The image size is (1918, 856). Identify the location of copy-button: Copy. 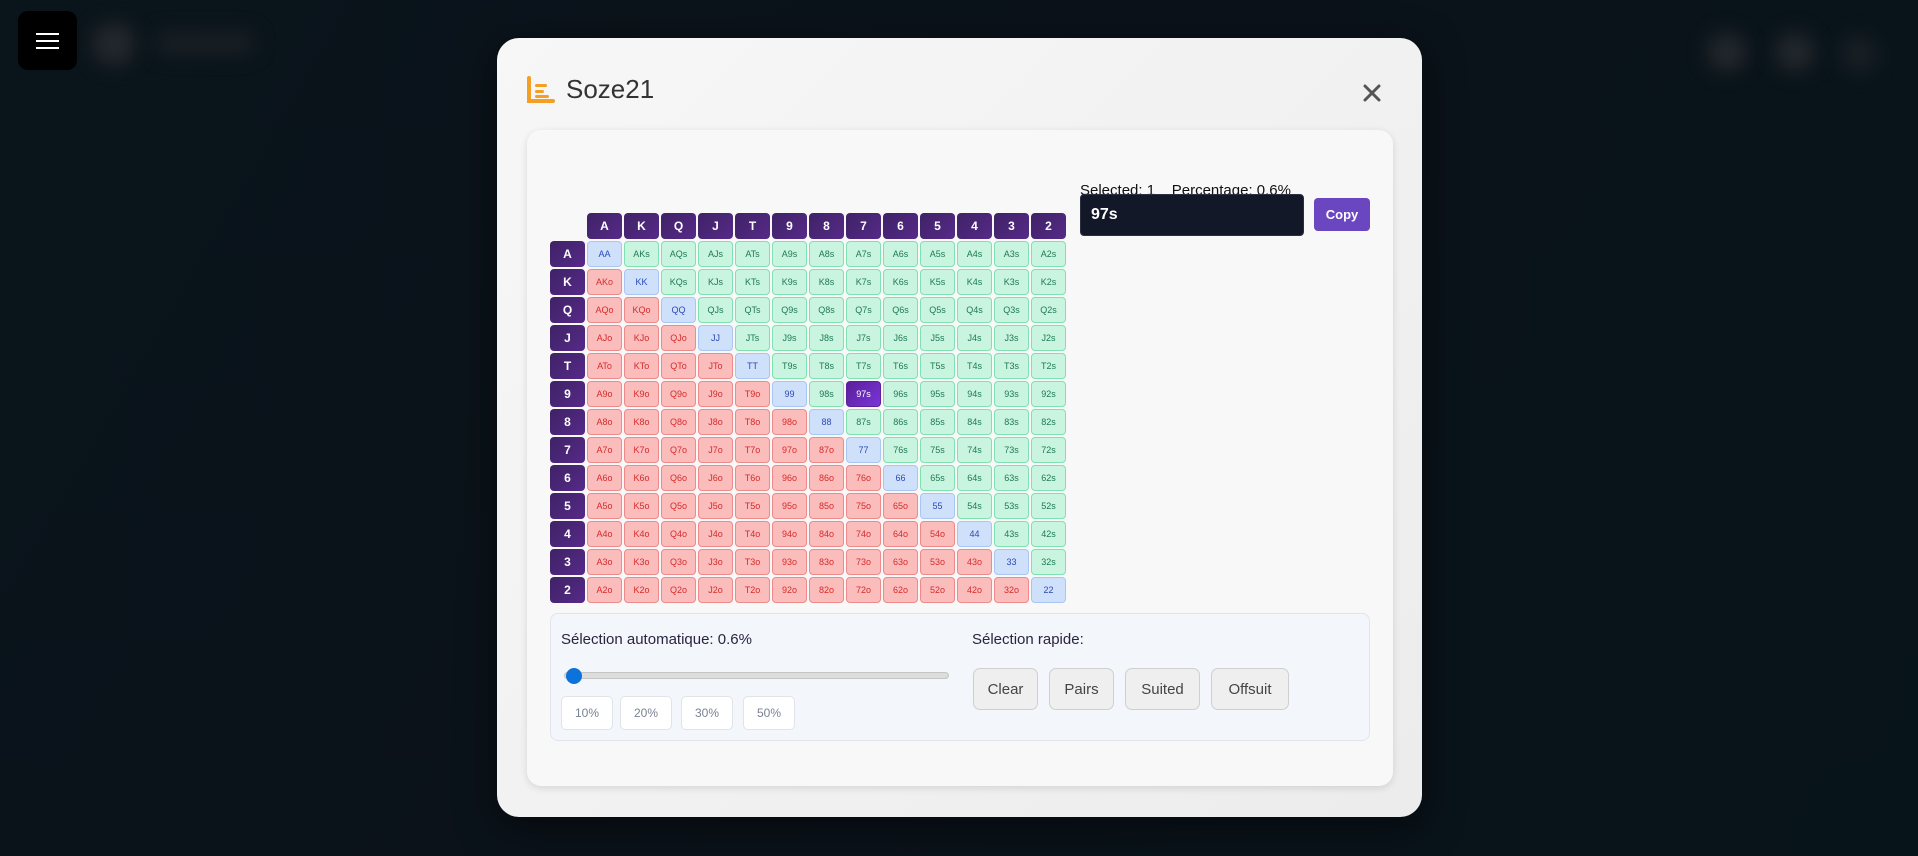
(1342, 214).